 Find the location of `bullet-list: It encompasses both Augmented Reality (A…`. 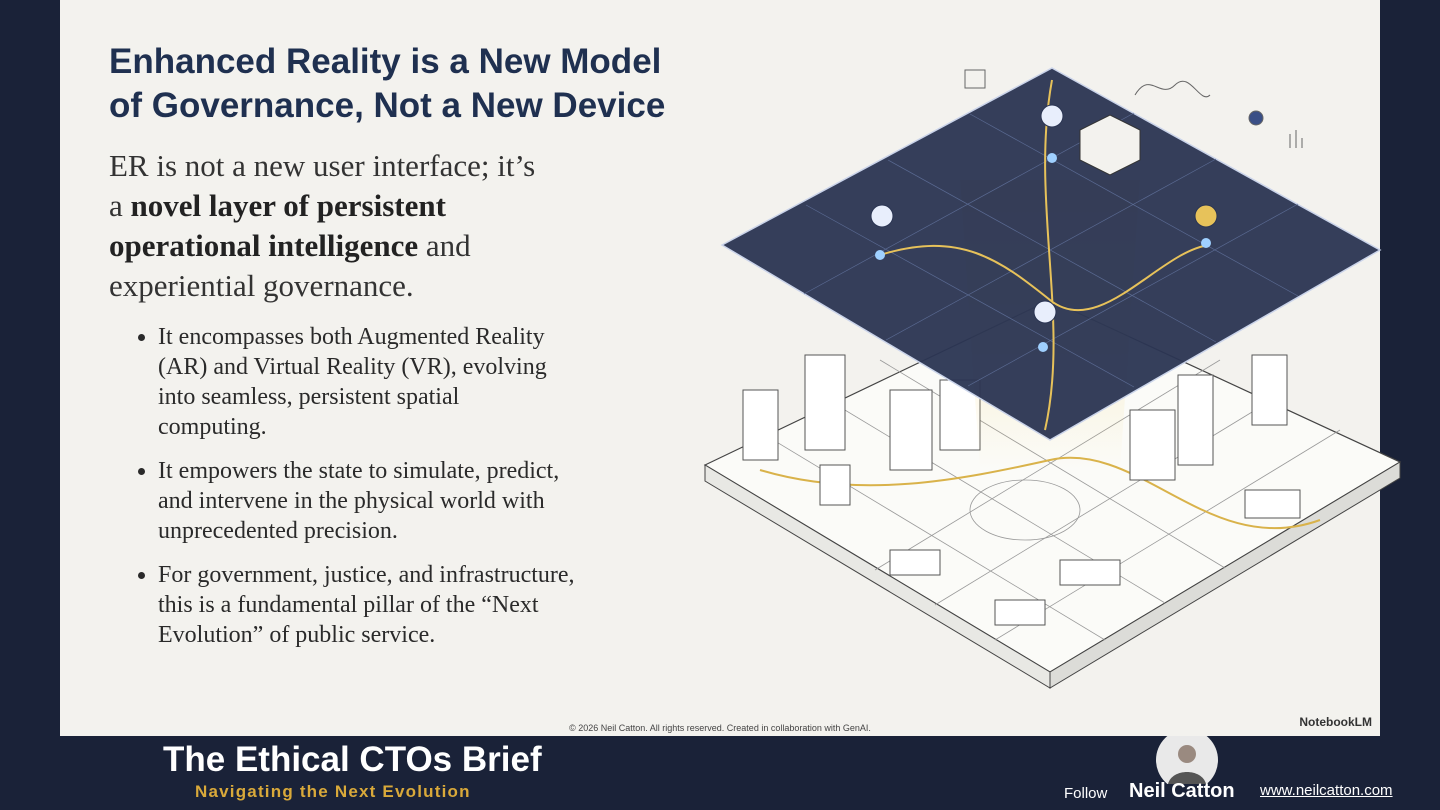

bullet-list: It encompasses both Augmented Reality (A… is located at coordinates (374, 493).